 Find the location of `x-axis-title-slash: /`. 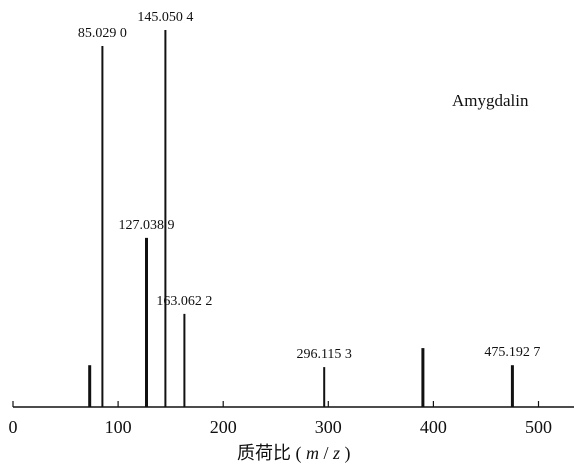

x-axis-title-slash: / is located at coordinates (326, 453).